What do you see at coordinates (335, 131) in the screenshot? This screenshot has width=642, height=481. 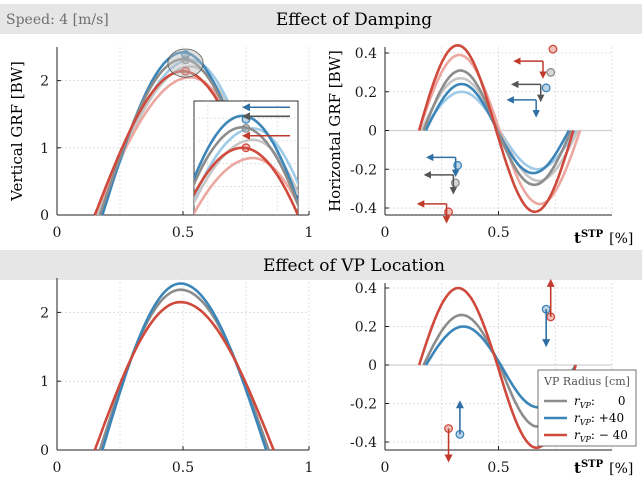 I see `ylabel-horizontal: Horizontal GRF [BW]` at bounding box center [335, 131].